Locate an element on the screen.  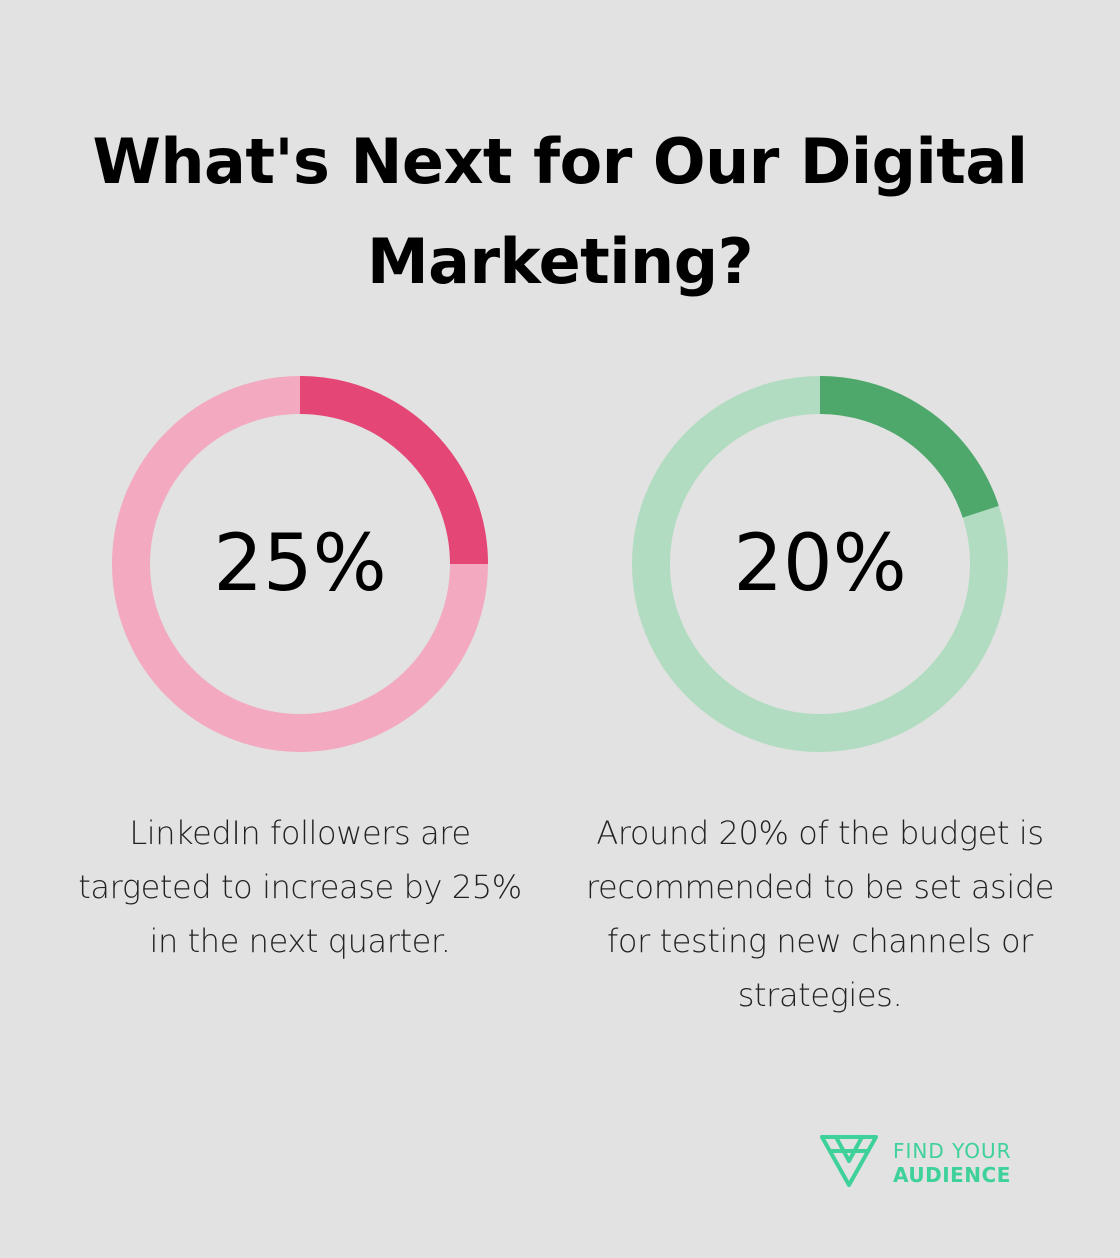
logo-line-2: AUDIENCE is located at coordinates (952, 1175).